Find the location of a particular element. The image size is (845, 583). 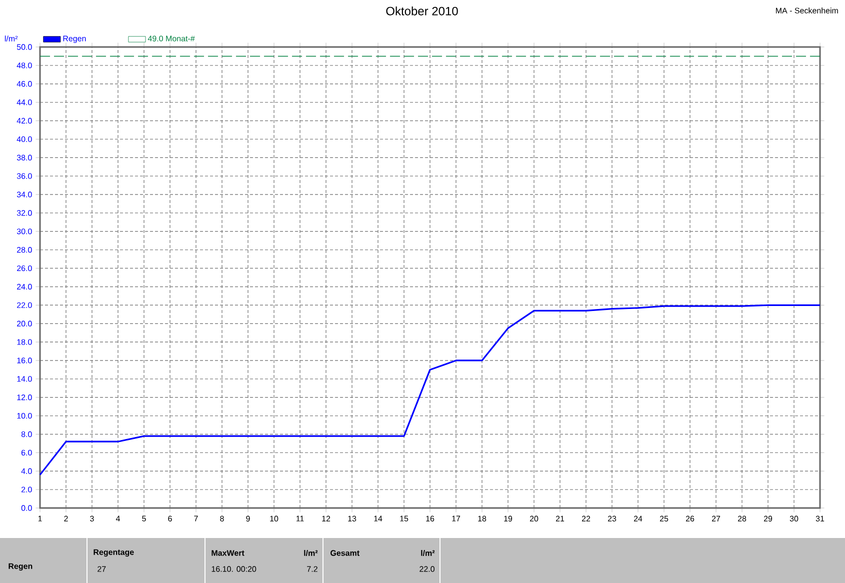

y-axis-title: l/m² is located at coordinates (11, 39).